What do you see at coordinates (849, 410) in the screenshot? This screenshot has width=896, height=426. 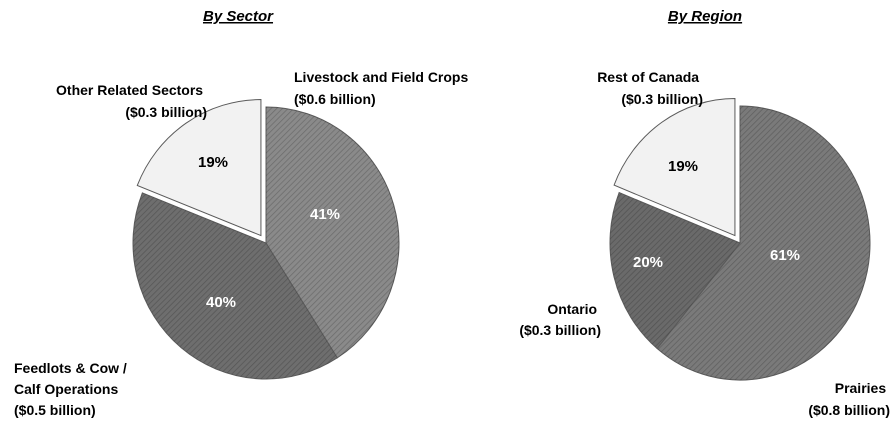 I see `region-label-prairies-line2: ($0.8 billion)` at bounding box center [849, 410].